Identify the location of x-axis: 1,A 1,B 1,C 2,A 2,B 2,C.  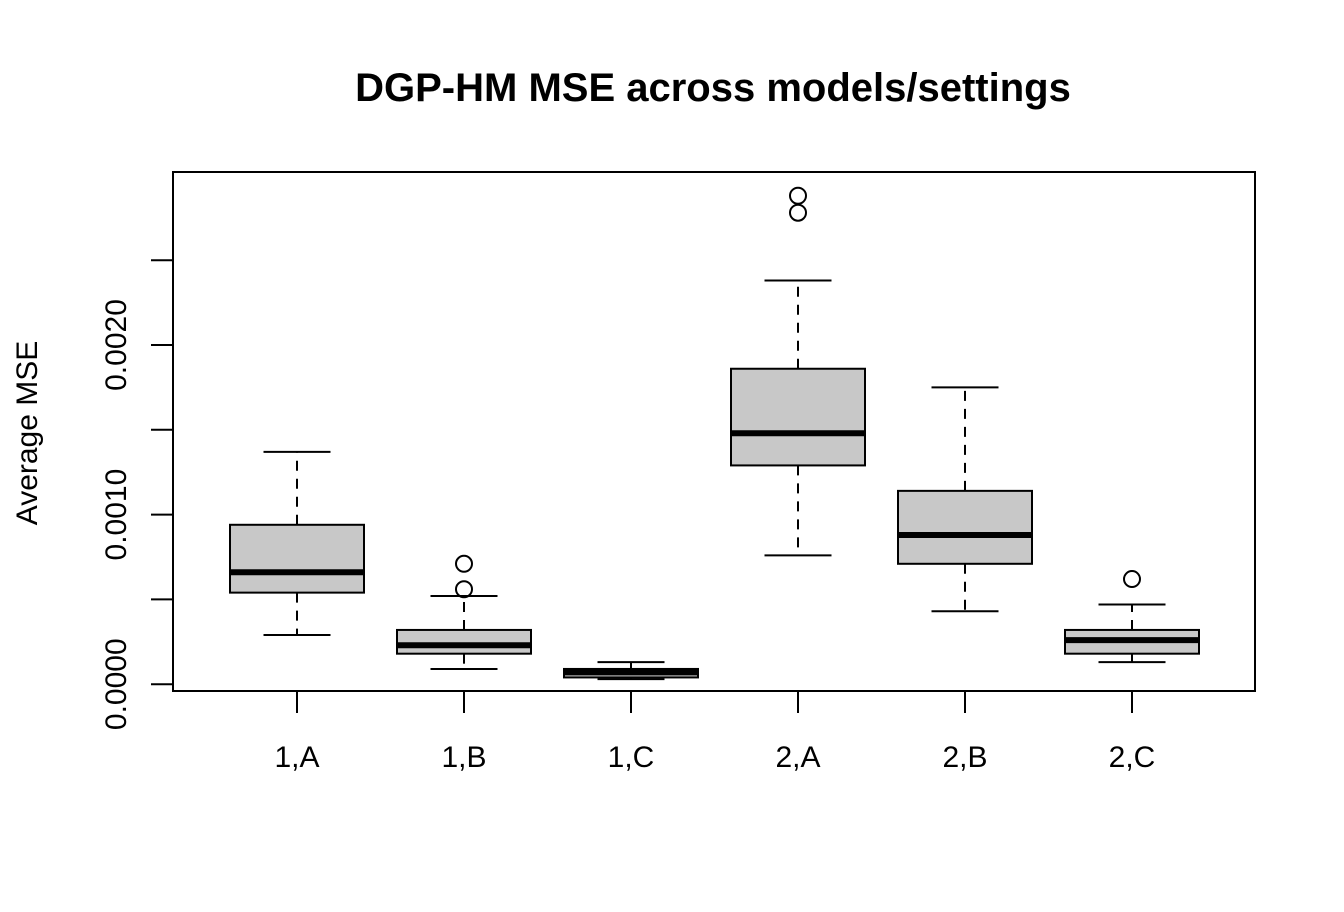
(714, 732).